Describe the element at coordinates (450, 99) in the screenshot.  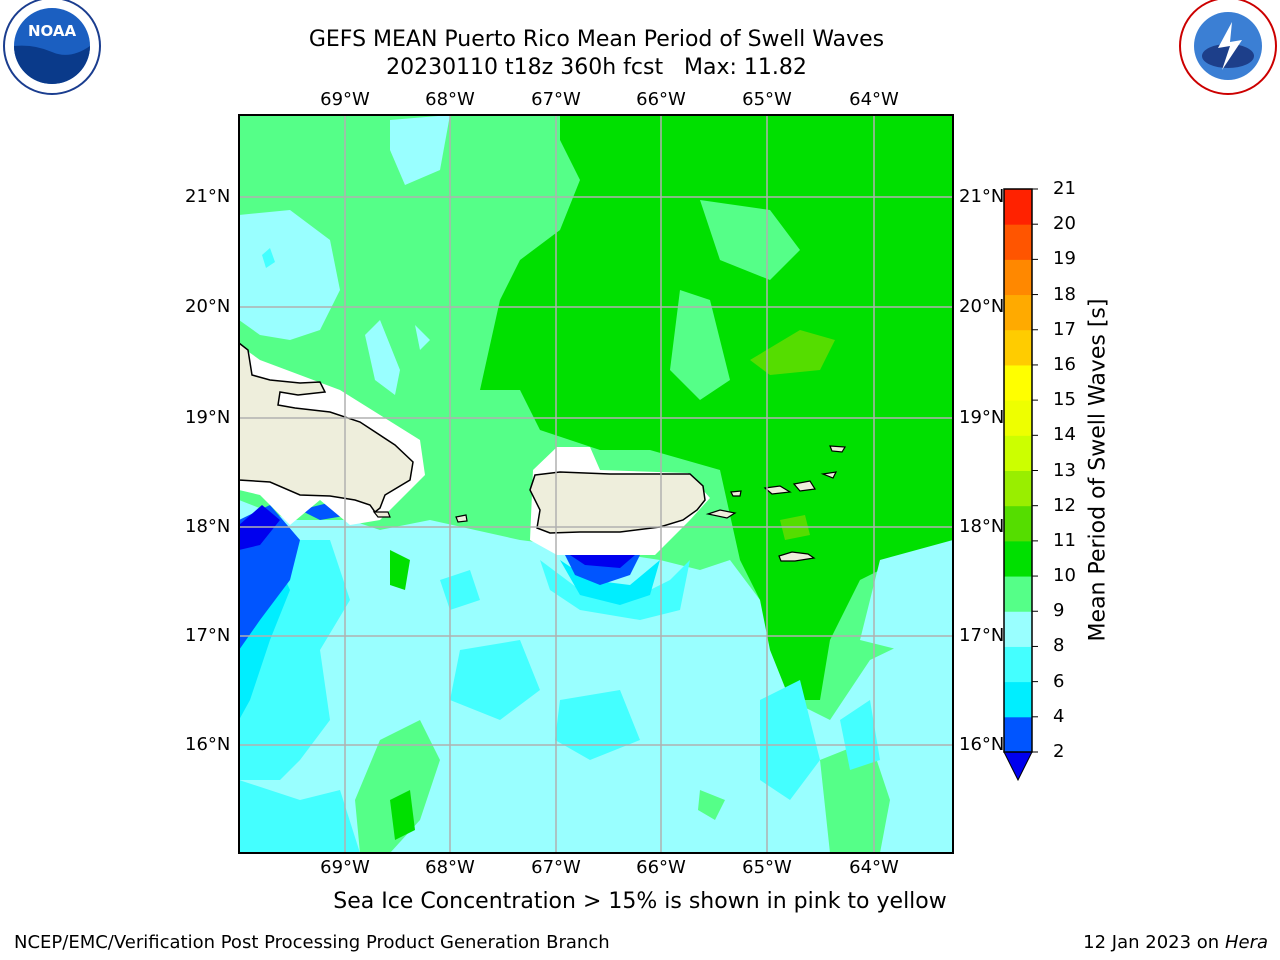
I see `lon-label-top: 68°W` at that location.